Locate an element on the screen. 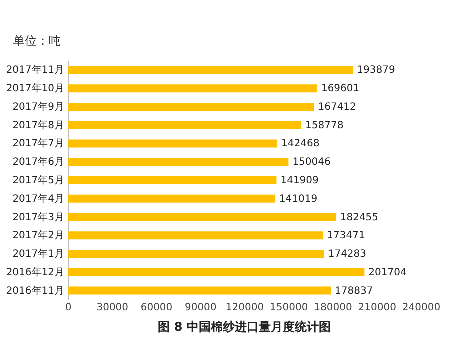  y-tick-label: 2017年2月 is located at coordinates (38, 236).